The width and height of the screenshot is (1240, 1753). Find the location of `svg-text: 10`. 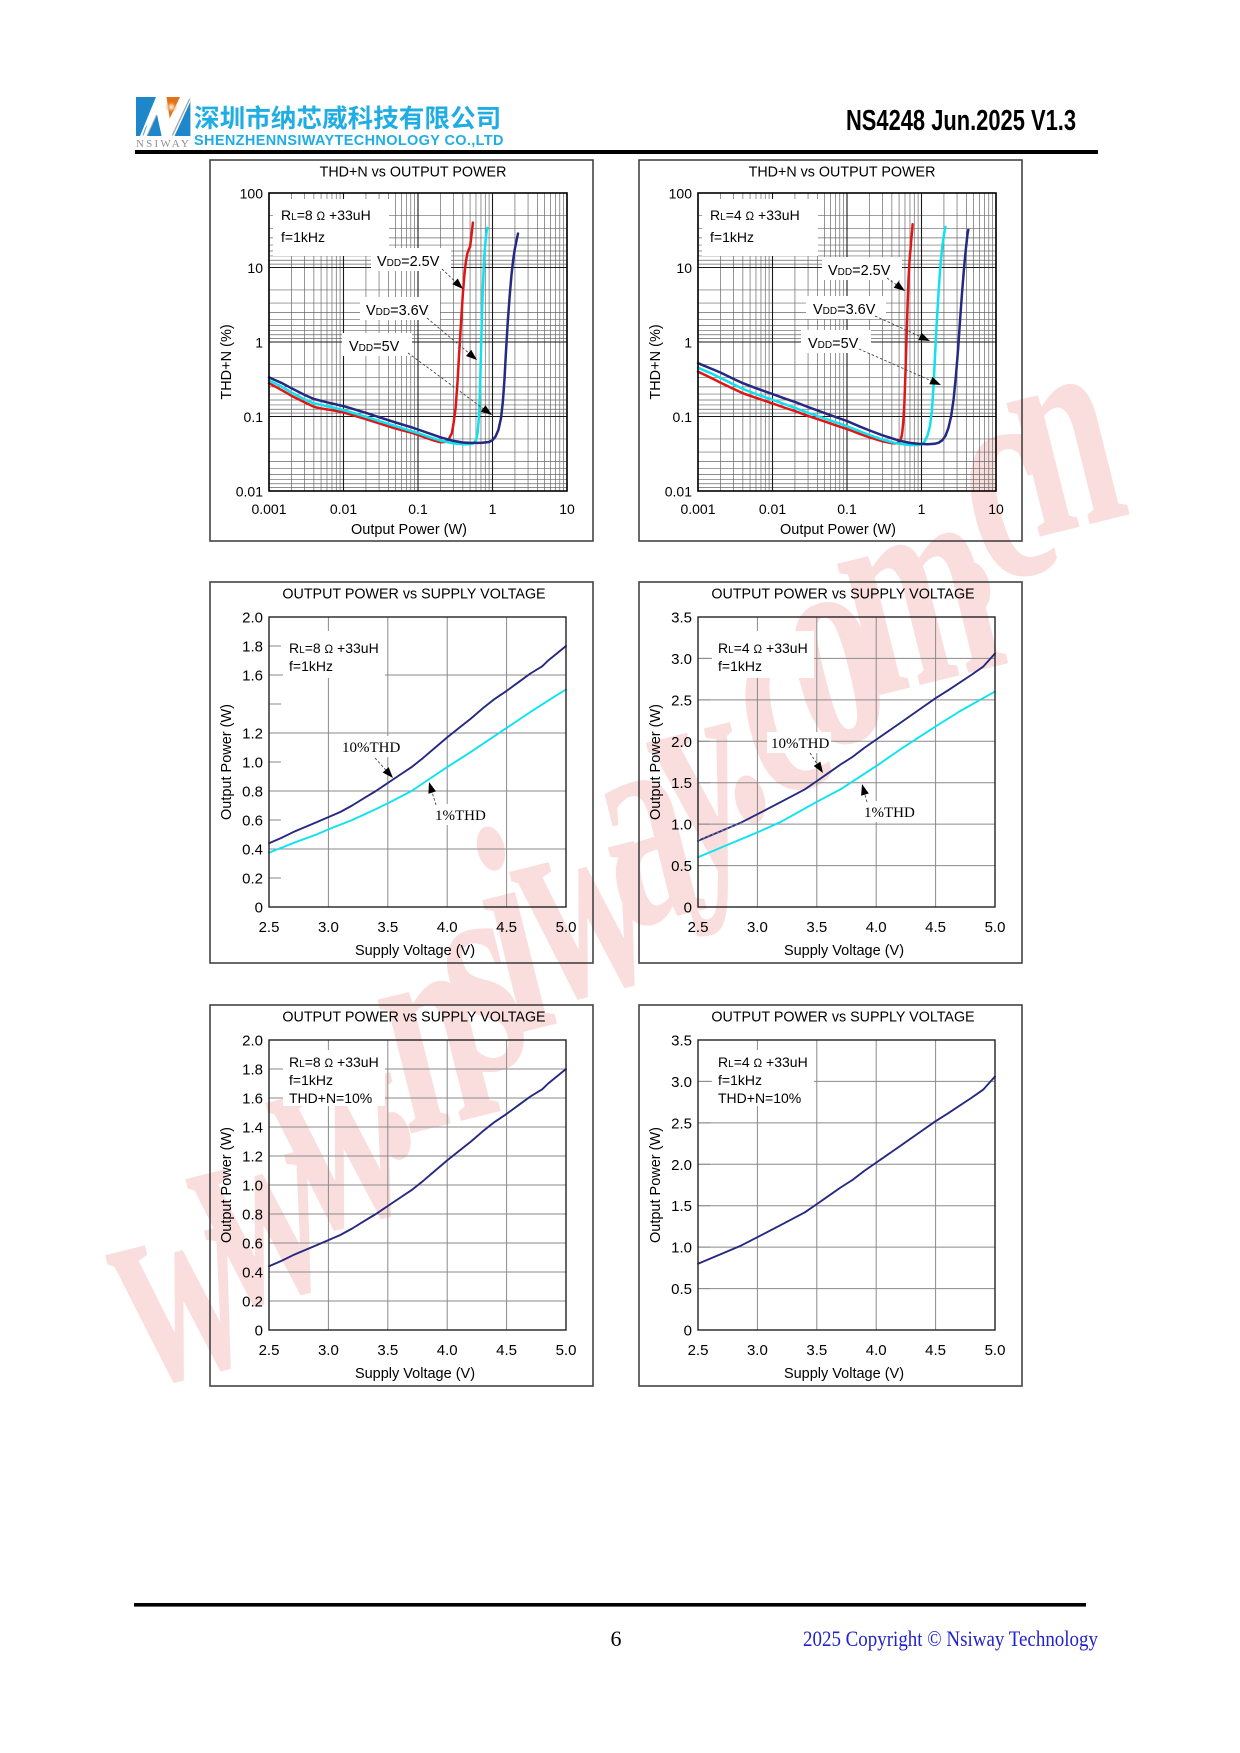

svg-text: 10 is located at coordinates (567, 509).